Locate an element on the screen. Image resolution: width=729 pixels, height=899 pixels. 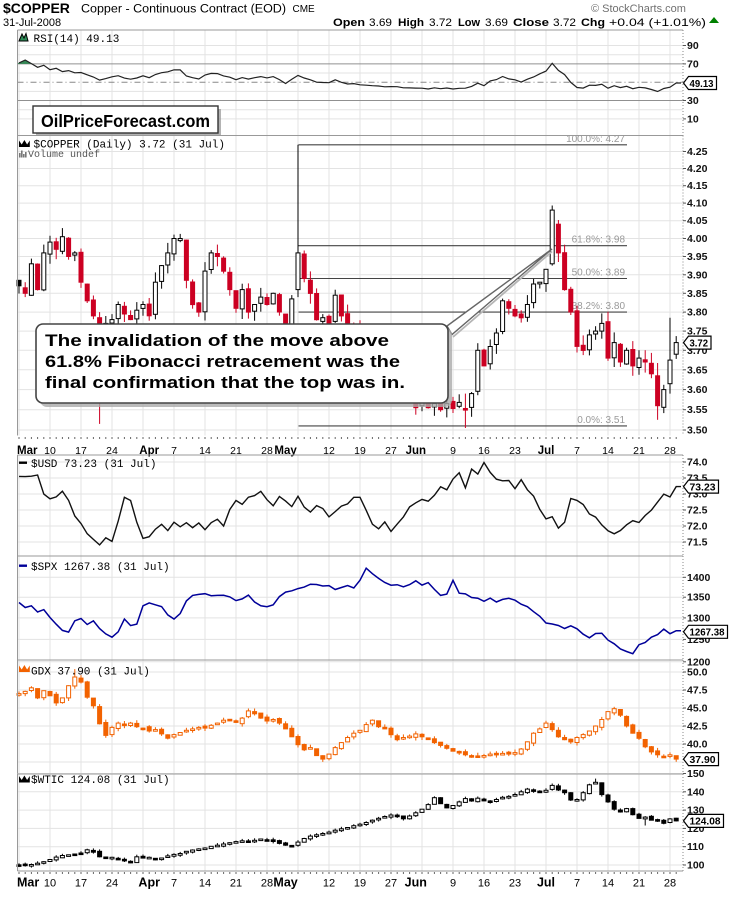
svg-text: 73.23 is located at coordinates (703, 487).